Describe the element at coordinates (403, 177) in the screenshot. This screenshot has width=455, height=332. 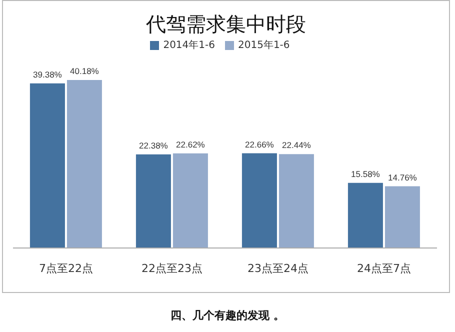
I see `data-label: 14.76%` at that location.